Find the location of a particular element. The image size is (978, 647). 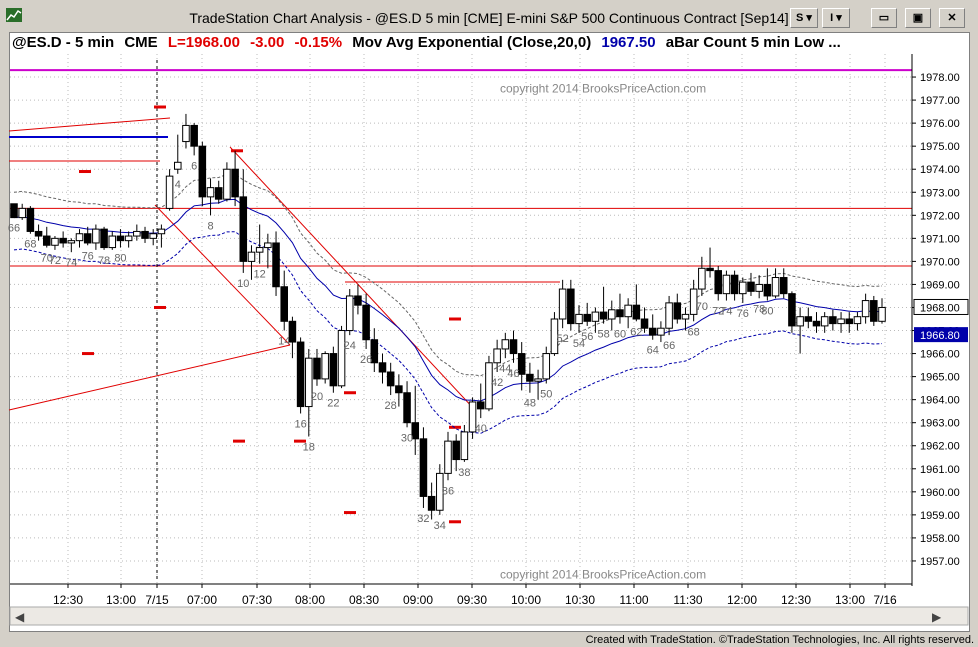

minimize-button: ▭ is located at coordinates (884, 18).